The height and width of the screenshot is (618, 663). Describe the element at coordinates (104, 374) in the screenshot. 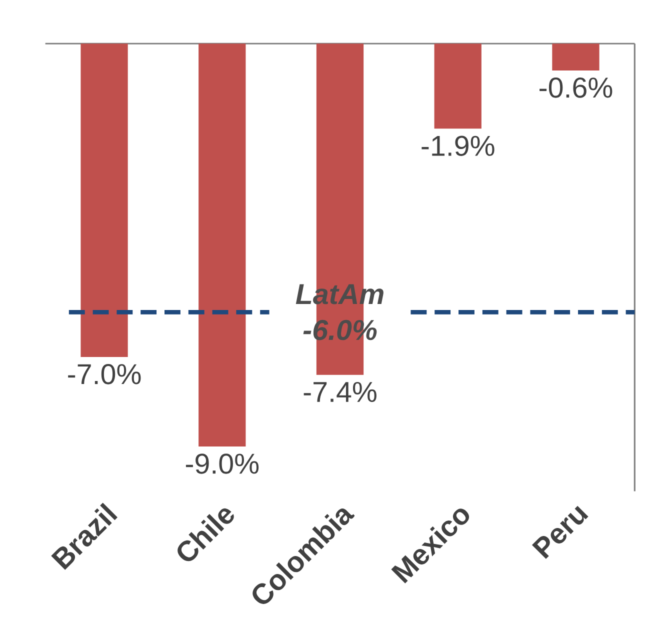

I see `data-label: -7.0%` at that location.